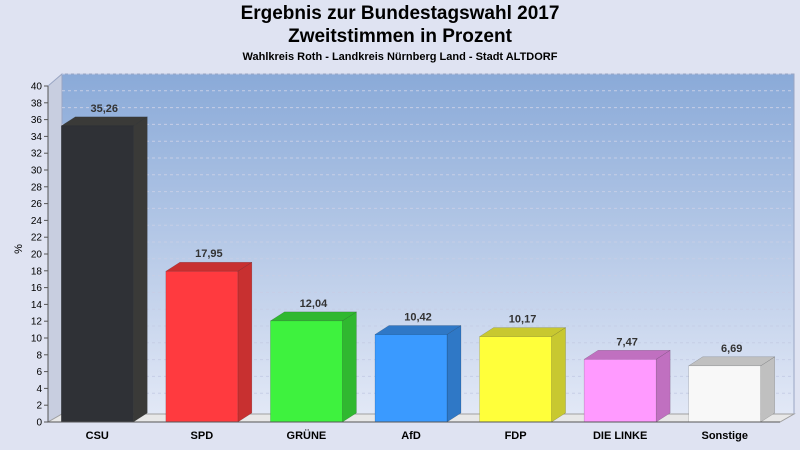  What do you see at coordinates (19, 249) in the screenshot?
I see `y-axis-label: %` at bounding box center [19, 249].